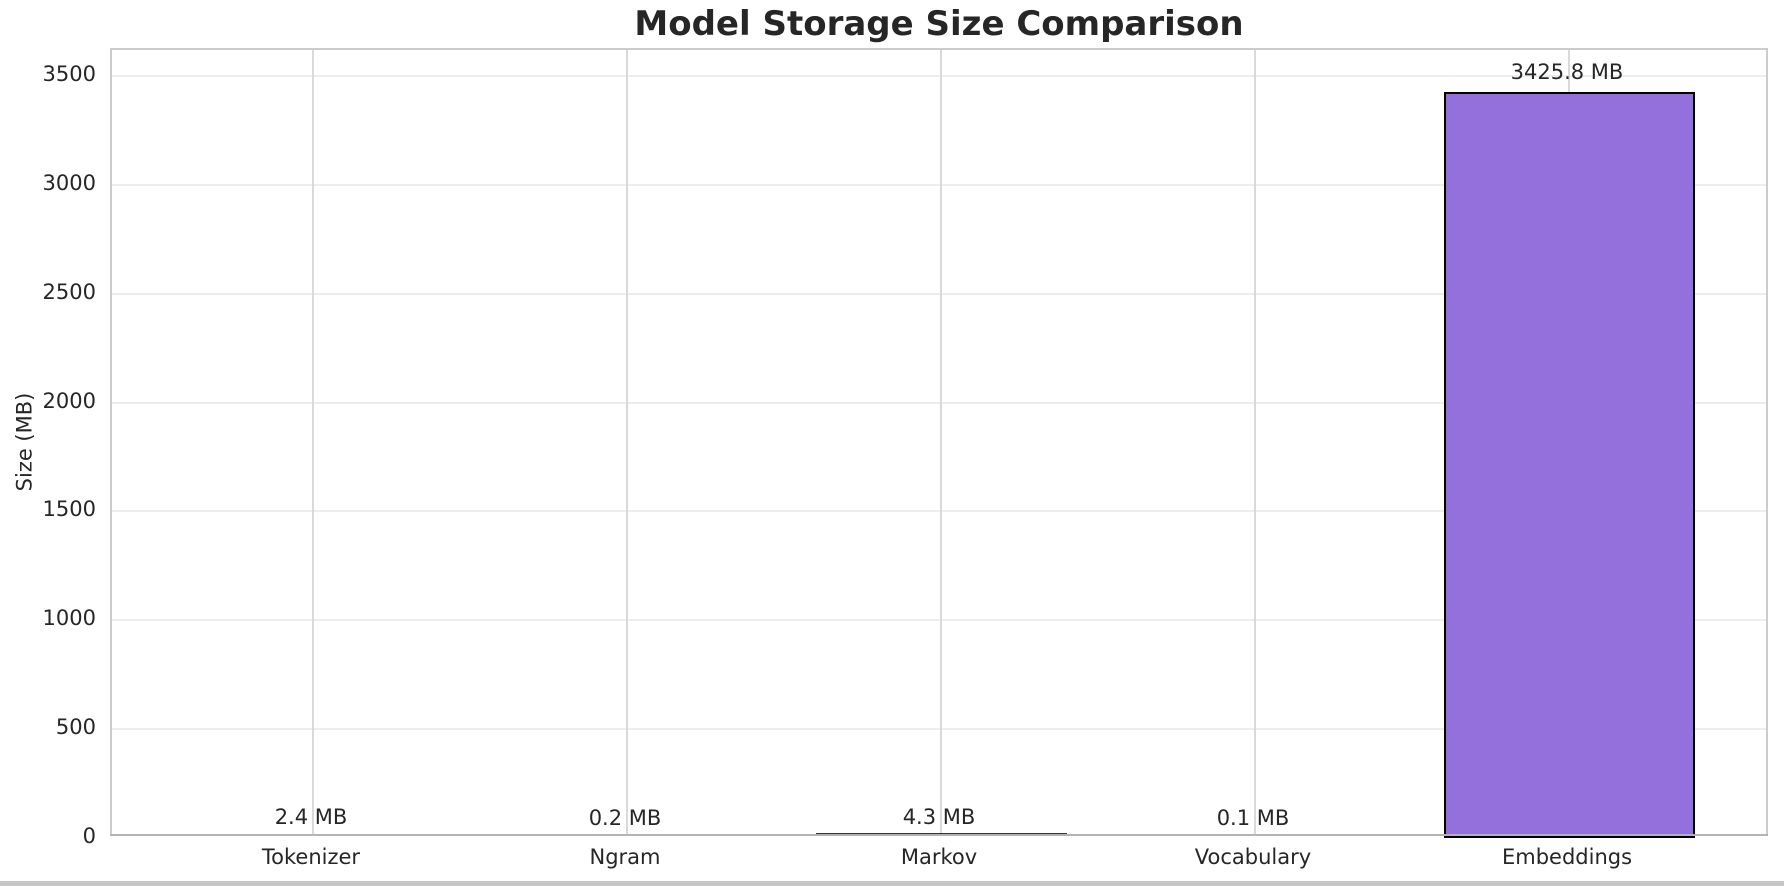 Image resolution: width=1784 pixels, height=886 pixels. Describe the element at coordinates (313, 442) in the screenshot. I see `gridline-v-tokenizer` at that location.